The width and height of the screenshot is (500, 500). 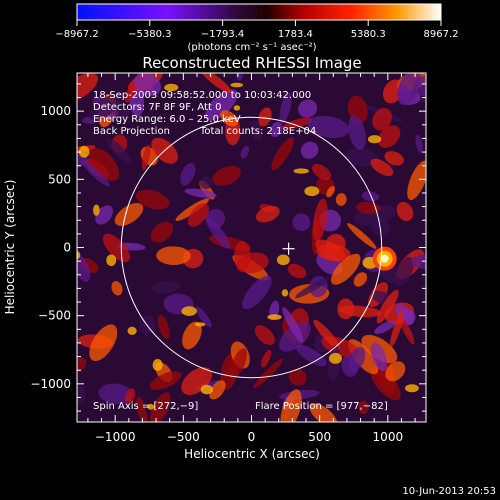 I want to click on colorbar-tick-label: 8967.2, so click(x=441, y=34).